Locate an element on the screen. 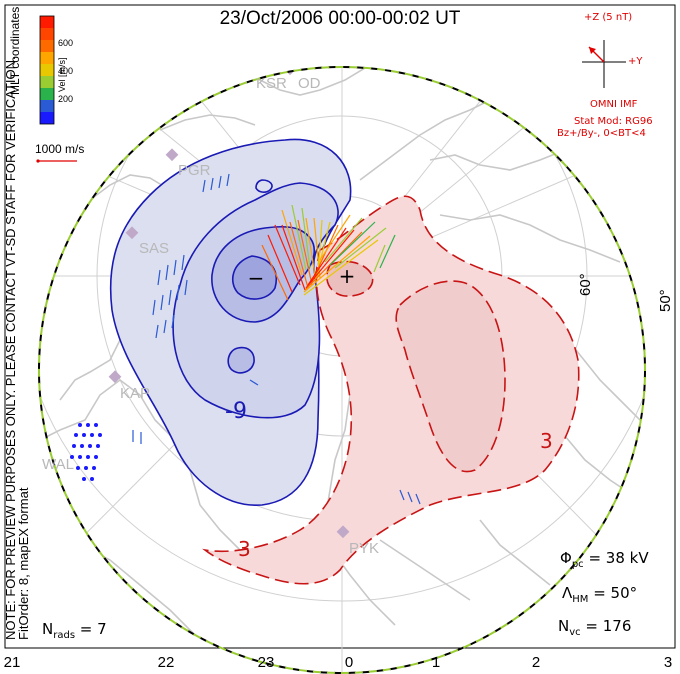  station-label-pyk: PYK is located at coordinates (364, 548).